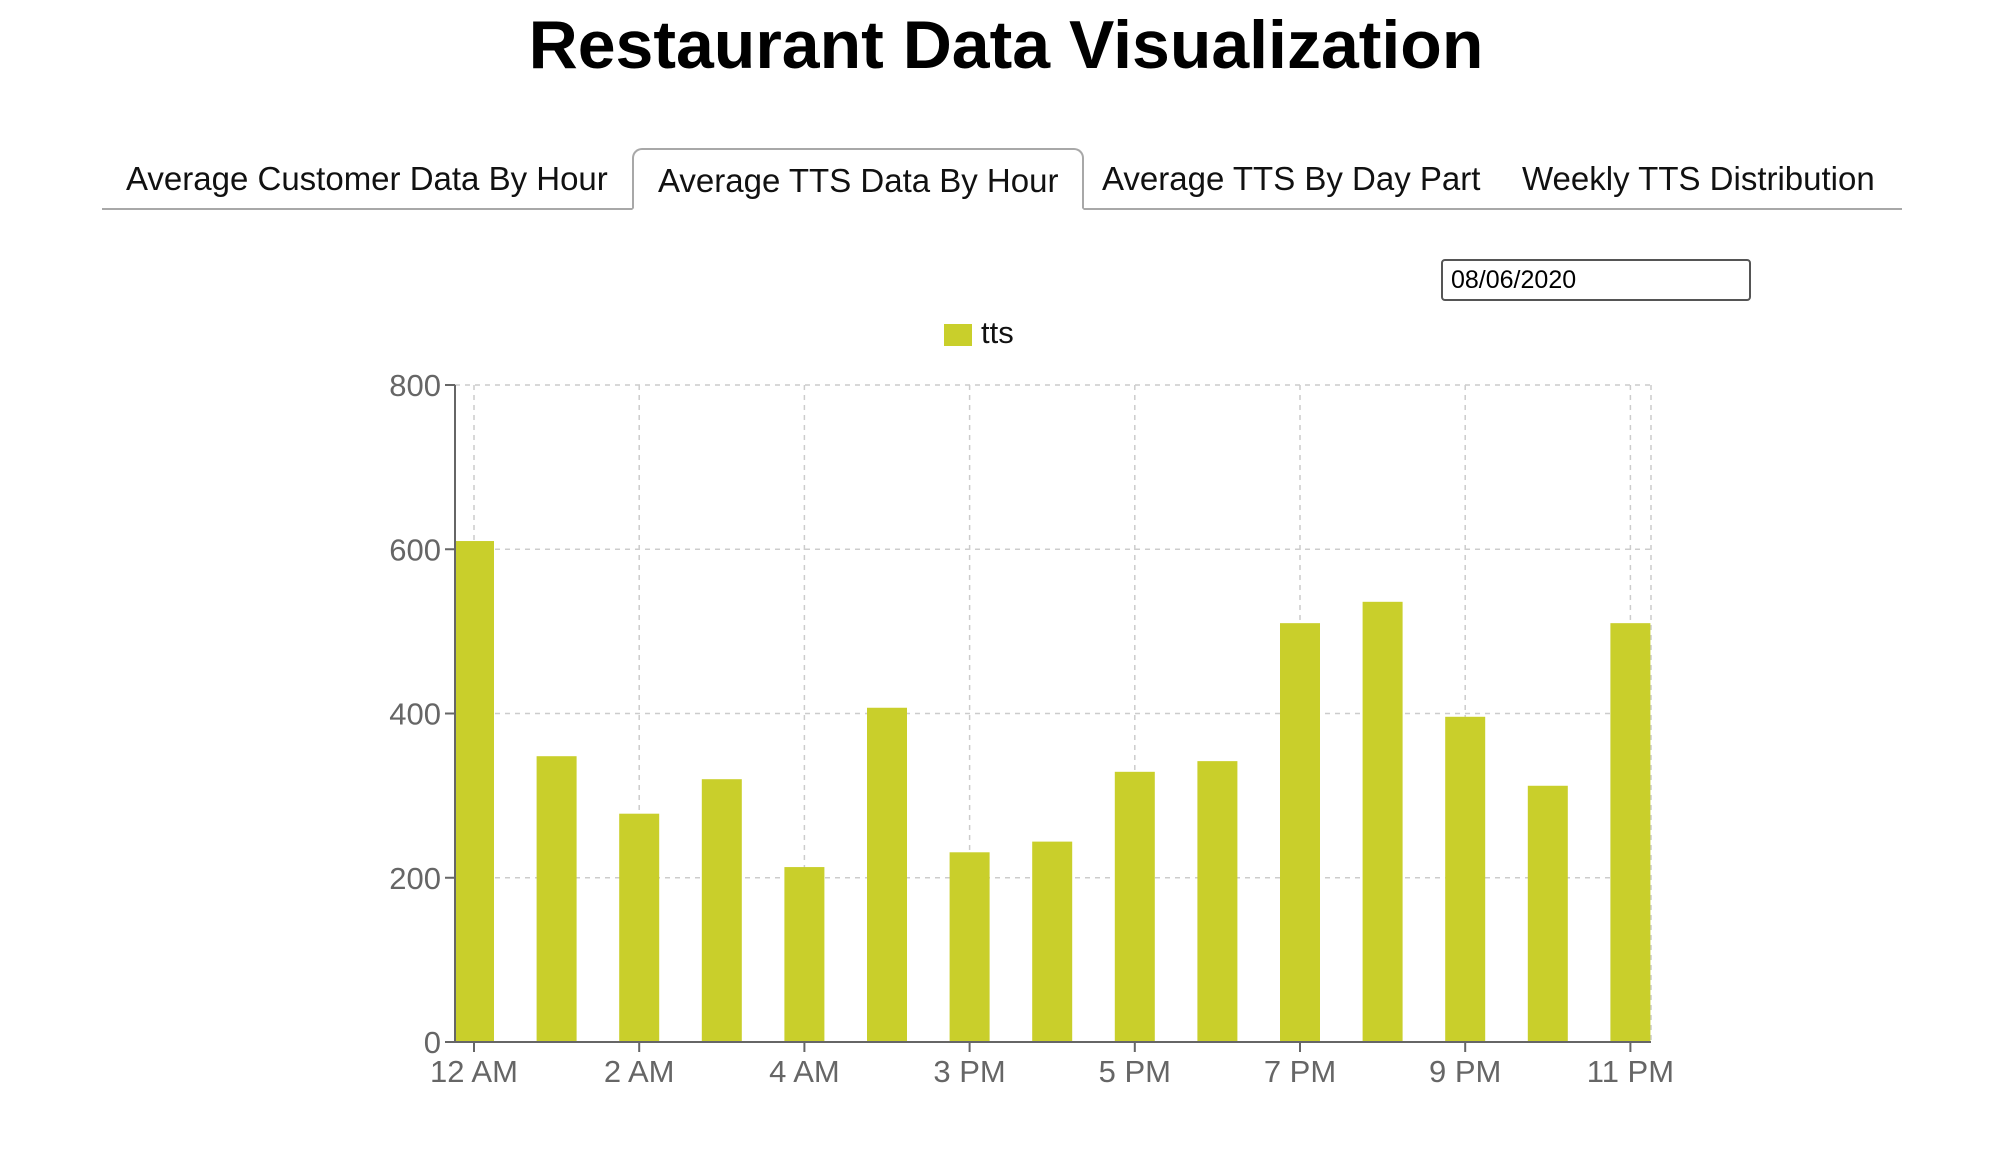 Image resolution: width=2012 pixels, height=1158 pixels. What do you see at coordinates (415, 714) in the screenshot?
I see `y-tick-label: 400` at bounding box center [415, 714].